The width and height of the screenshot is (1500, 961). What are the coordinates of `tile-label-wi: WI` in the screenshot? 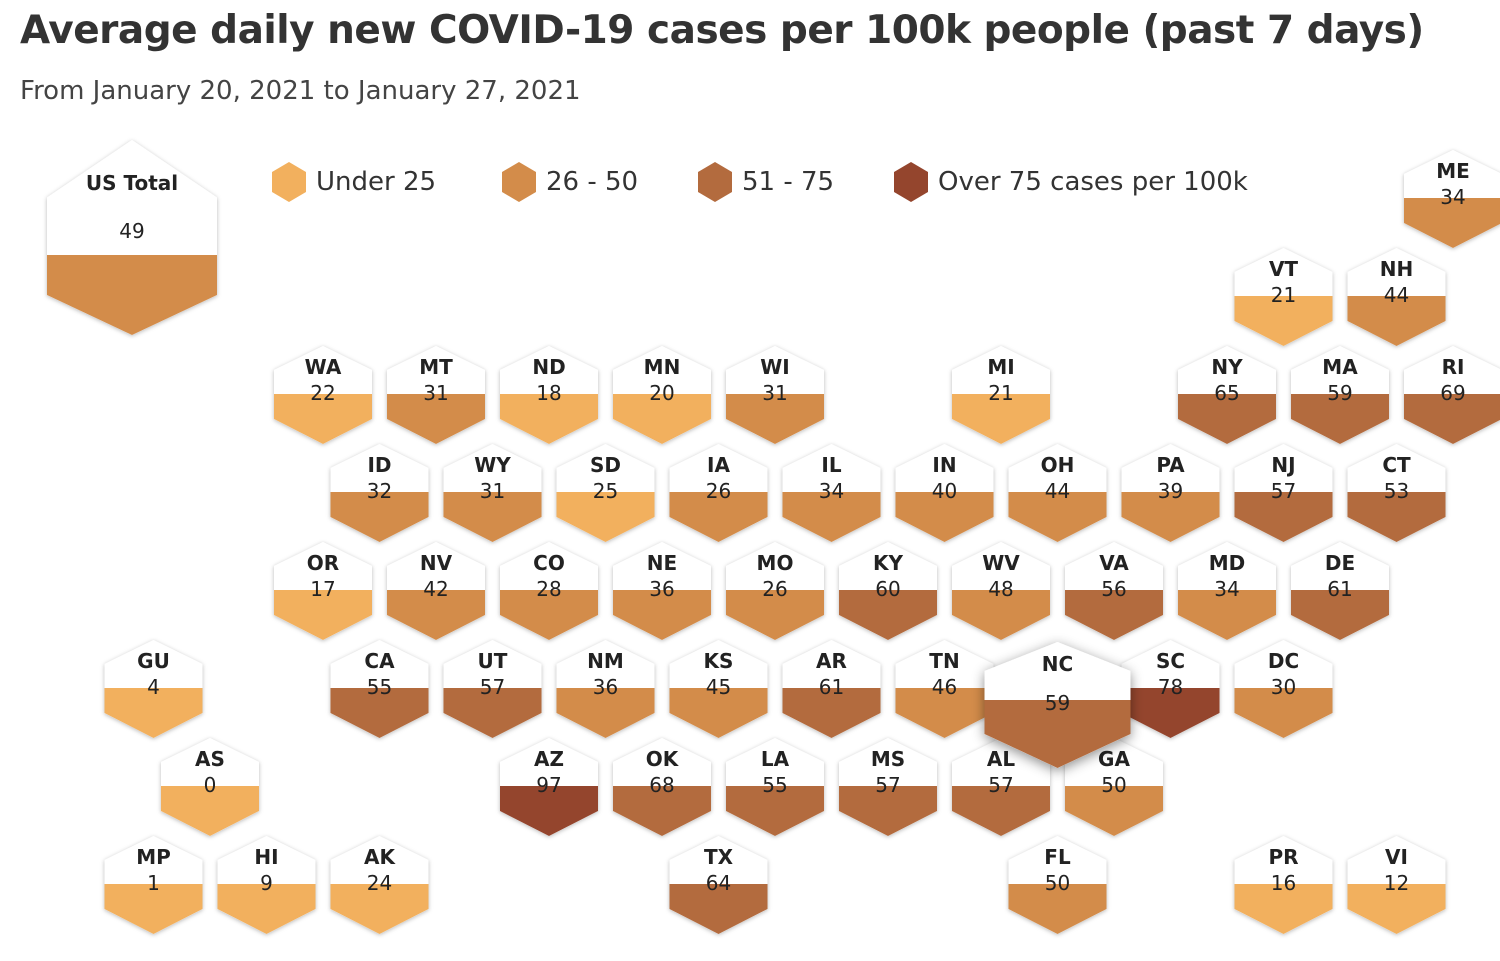 It's located at (775, 367).